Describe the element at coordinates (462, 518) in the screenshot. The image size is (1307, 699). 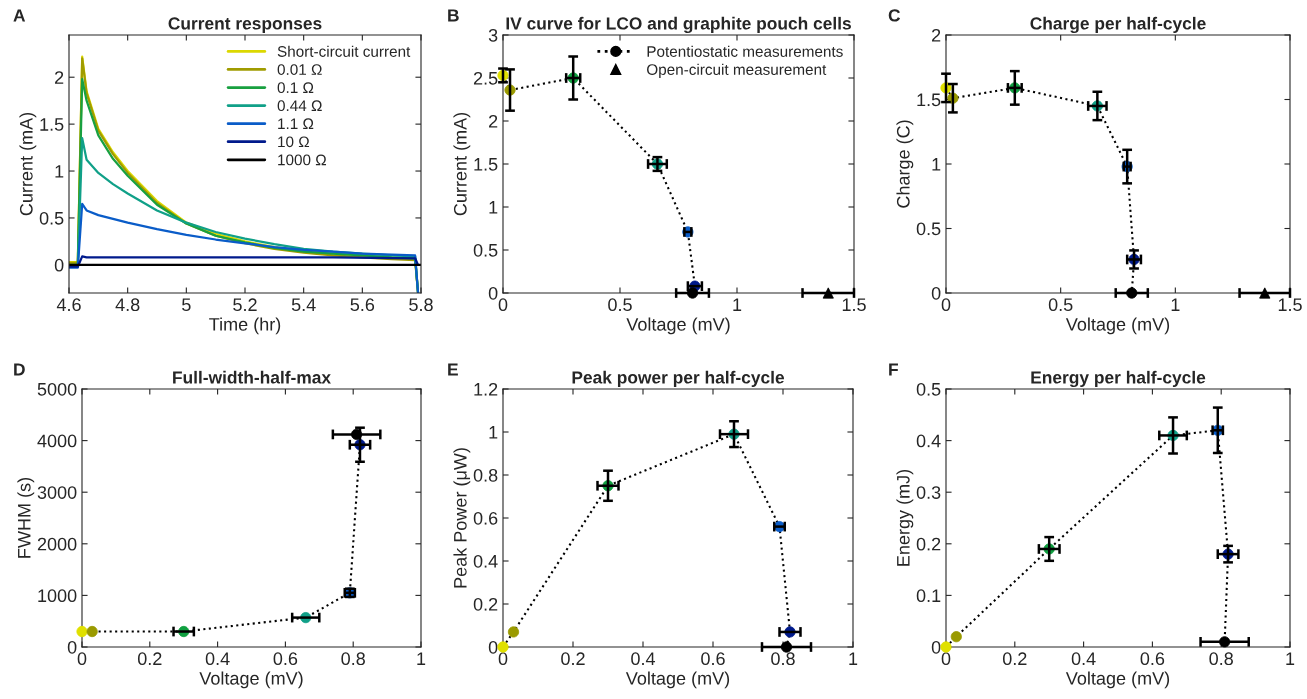
I see `y-axis-title: Peak Power (μW)` at that location.